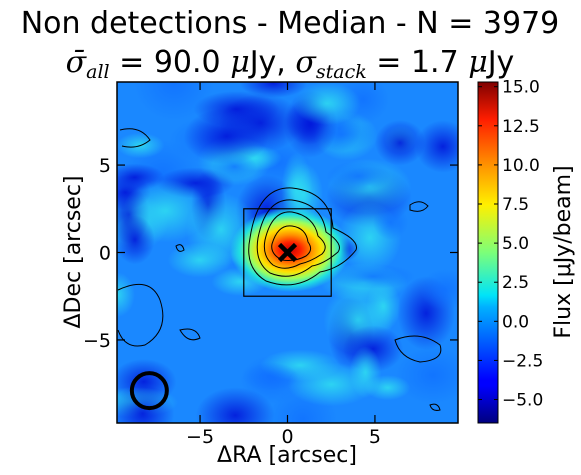 The width and height of the screenshot is (581, 475). Describe the element at coordinates (522, 401) in the screenshot. I see `colorbar-tick-label: −5.0` at that location.